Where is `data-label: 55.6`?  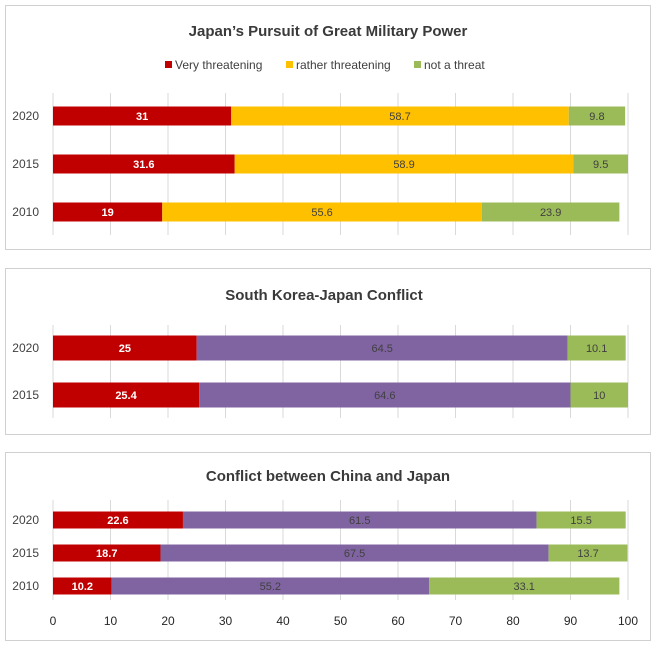 data-label: 55.6 is located at coordinates (321, 213).